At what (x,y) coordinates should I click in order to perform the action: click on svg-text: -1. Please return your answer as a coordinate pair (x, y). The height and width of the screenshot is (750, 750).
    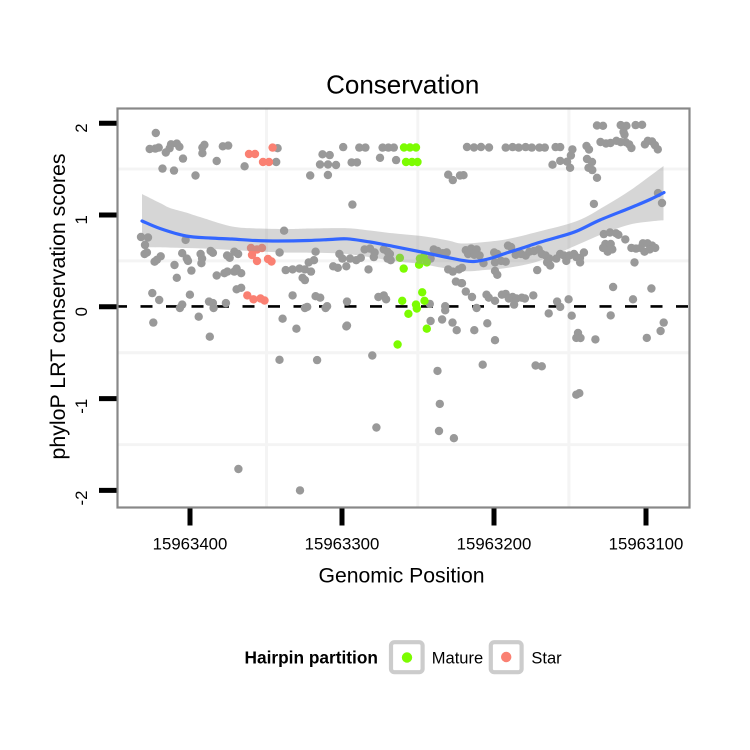
    Looking at the image, I should click on (81, 406).